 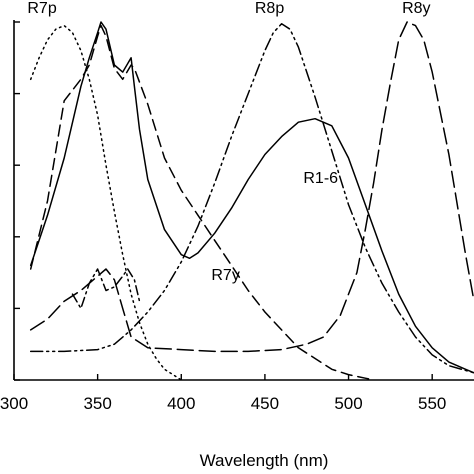 What do you see at coordinates (264, 460) in the screenshot?
I see `x-axis-title: Wavelength (nm)` at bounding box center [264, 460].